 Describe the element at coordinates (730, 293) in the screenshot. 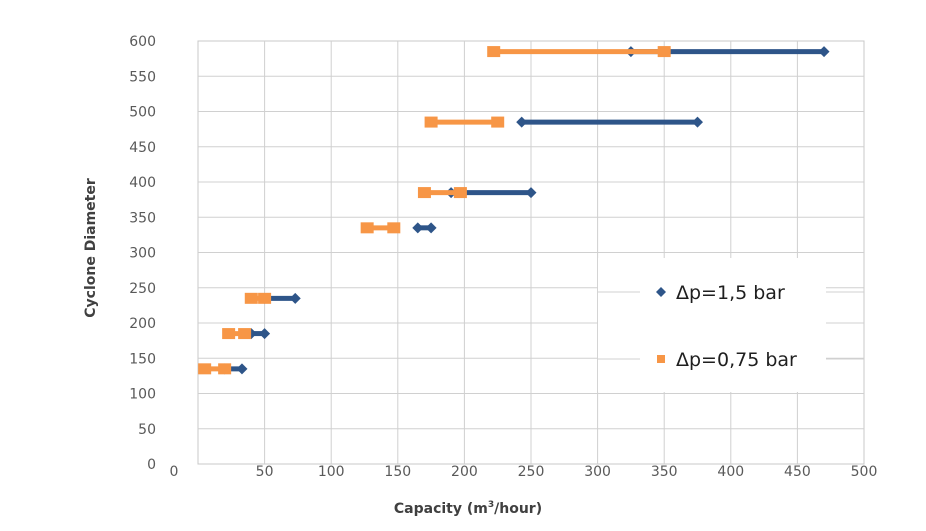

I see `legend-label: Δp=1,5 bar` at that location.